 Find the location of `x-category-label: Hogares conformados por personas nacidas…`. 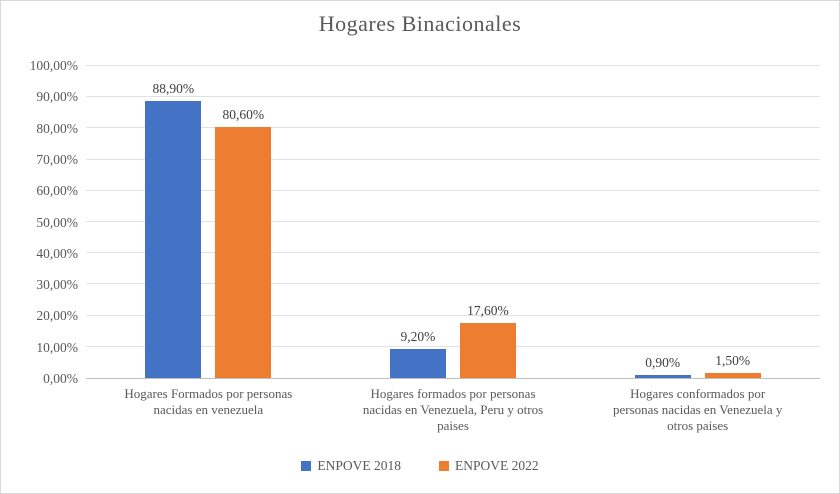

x-category-label: Hogares conformados por personas nacidas… is located at coordinates (697, 409).